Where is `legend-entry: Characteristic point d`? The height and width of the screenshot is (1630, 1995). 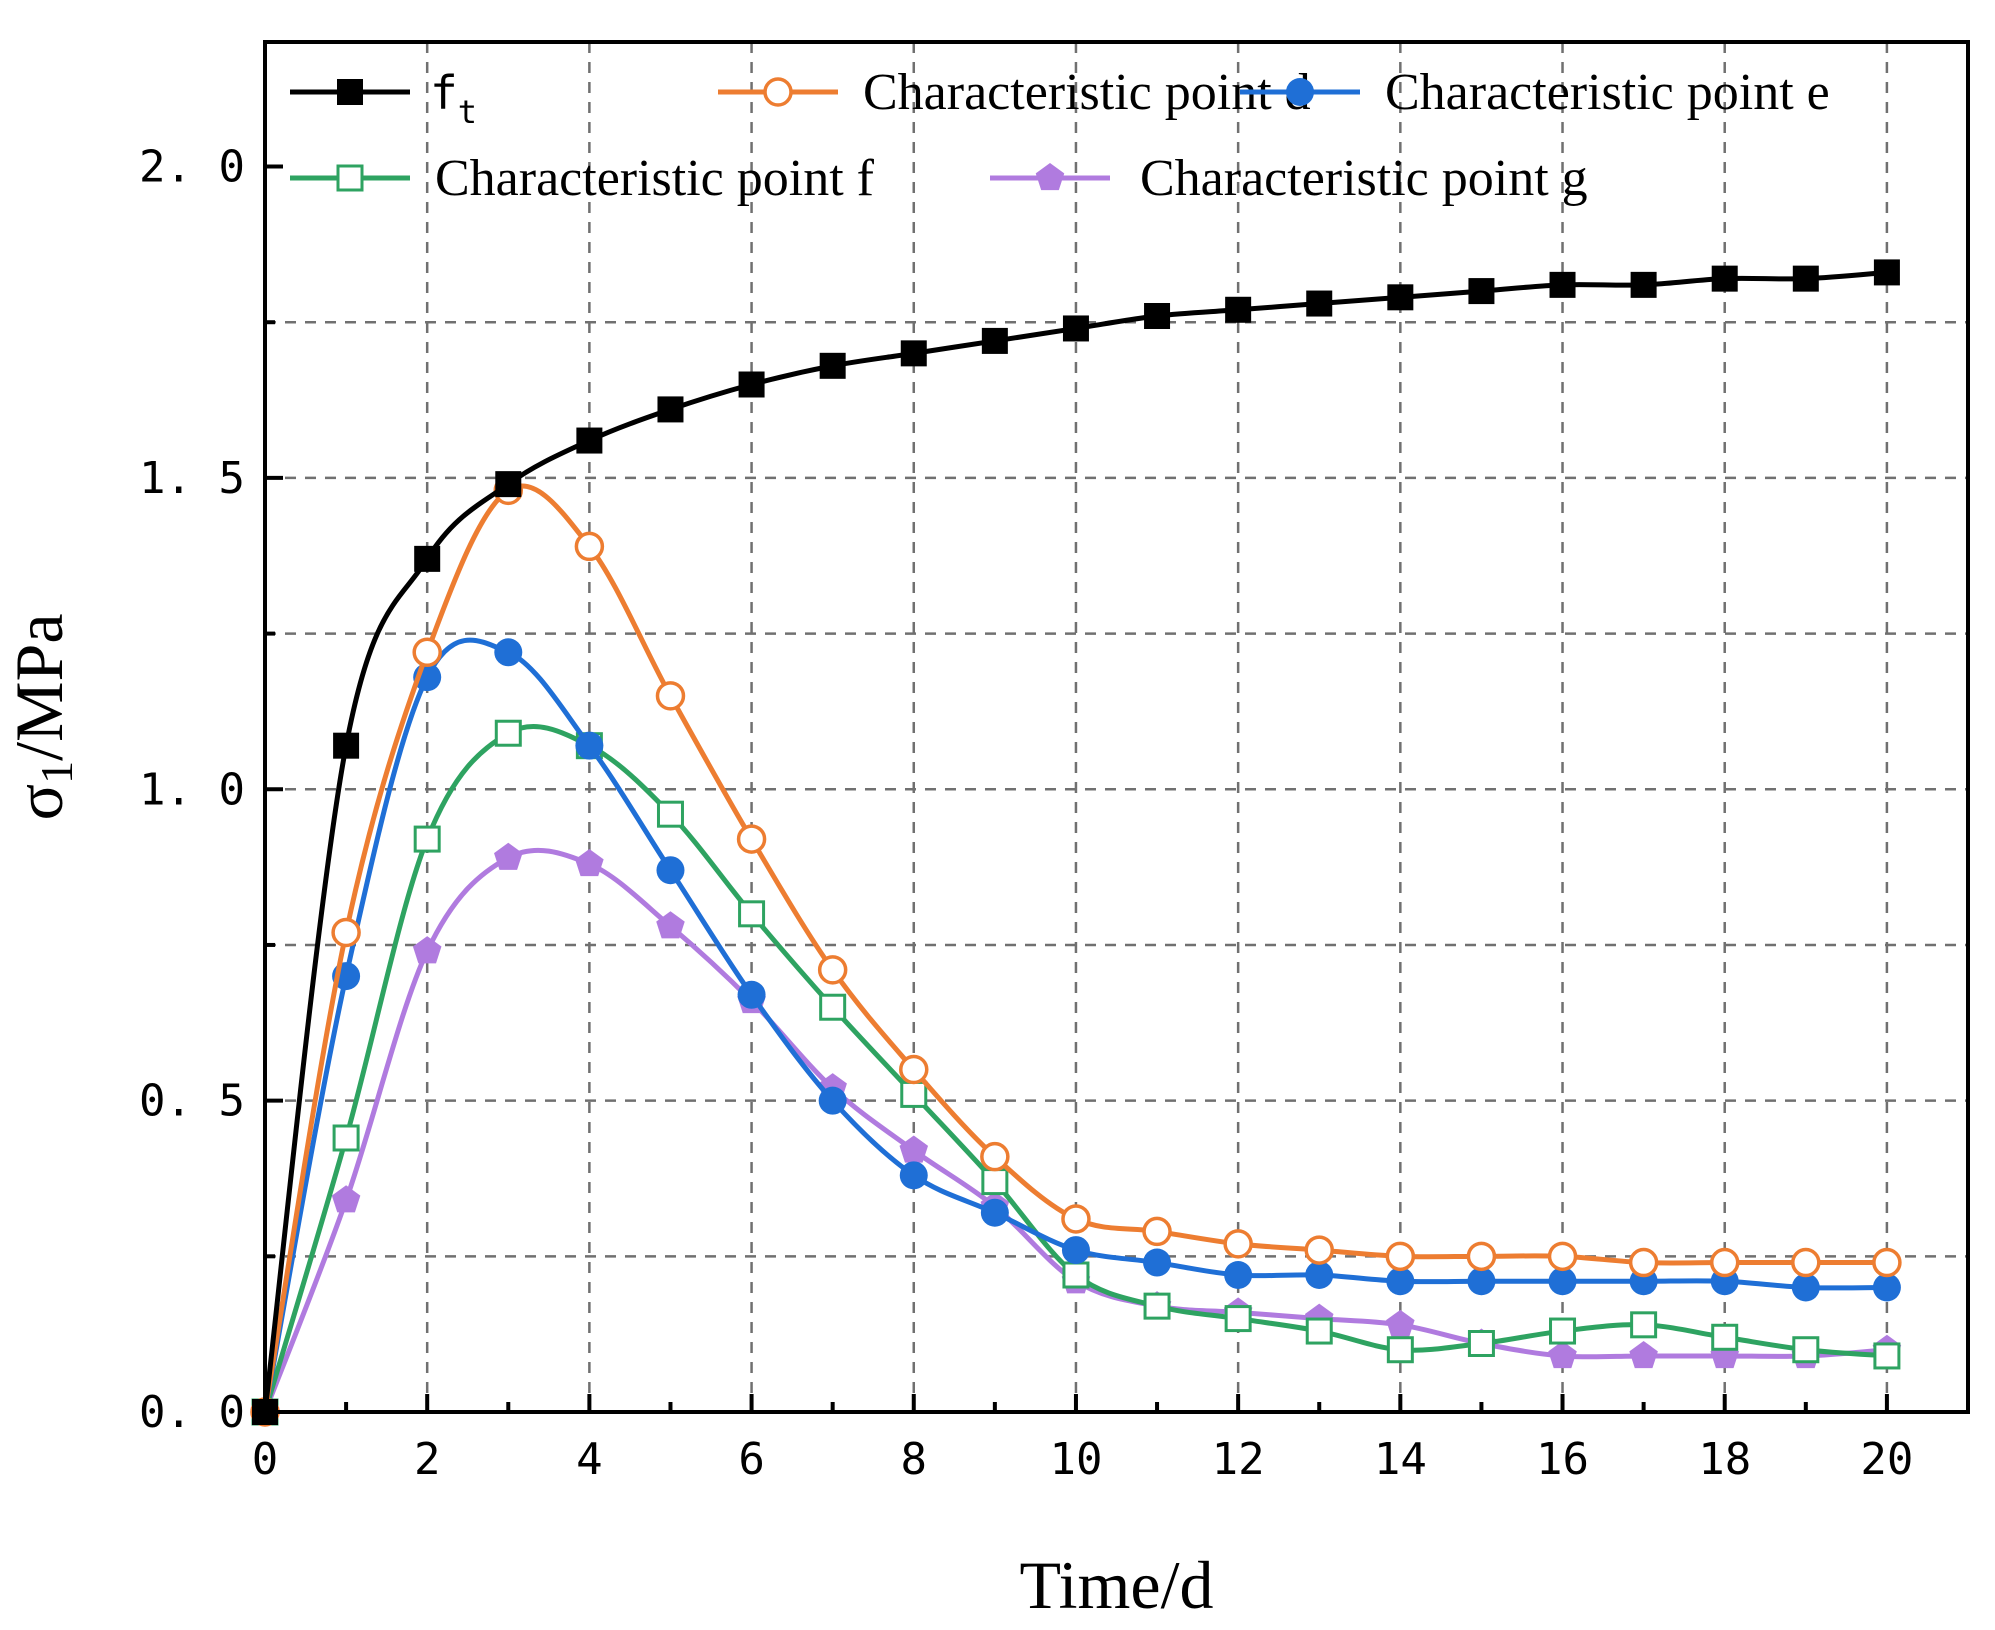
legend-entry: Characteristic point d is located at coordinates (1014, 92).